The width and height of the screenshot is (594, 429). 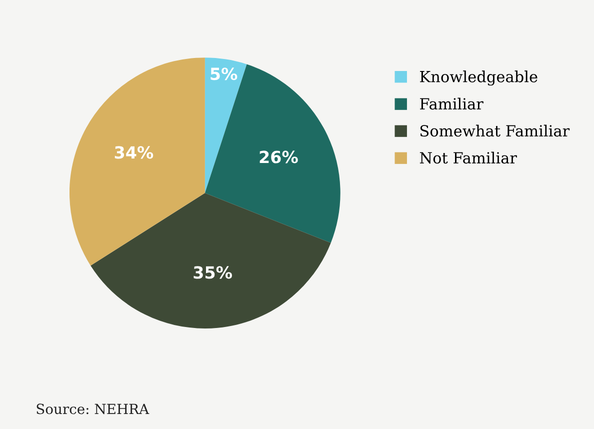 What do you see at coordinates (93, 409) in the screenshot?
I see `source-note: Source: NEHRA` at bounding box center [93, 409].